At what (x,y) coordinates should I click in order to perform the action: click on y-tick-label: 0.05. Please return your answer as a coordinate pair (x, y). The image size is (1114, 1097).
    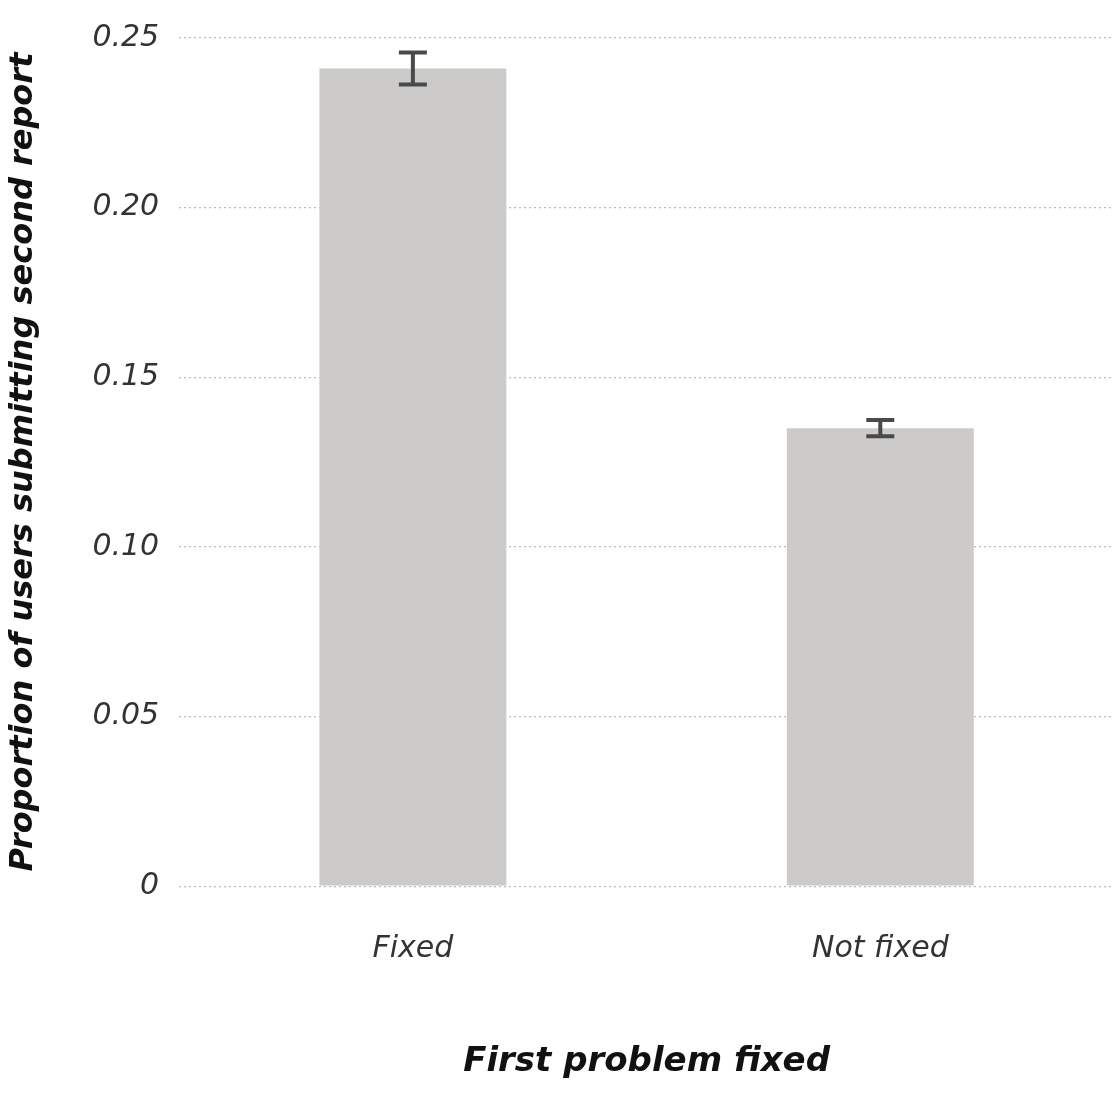
    Looking at the image, I should click on (126, 714).